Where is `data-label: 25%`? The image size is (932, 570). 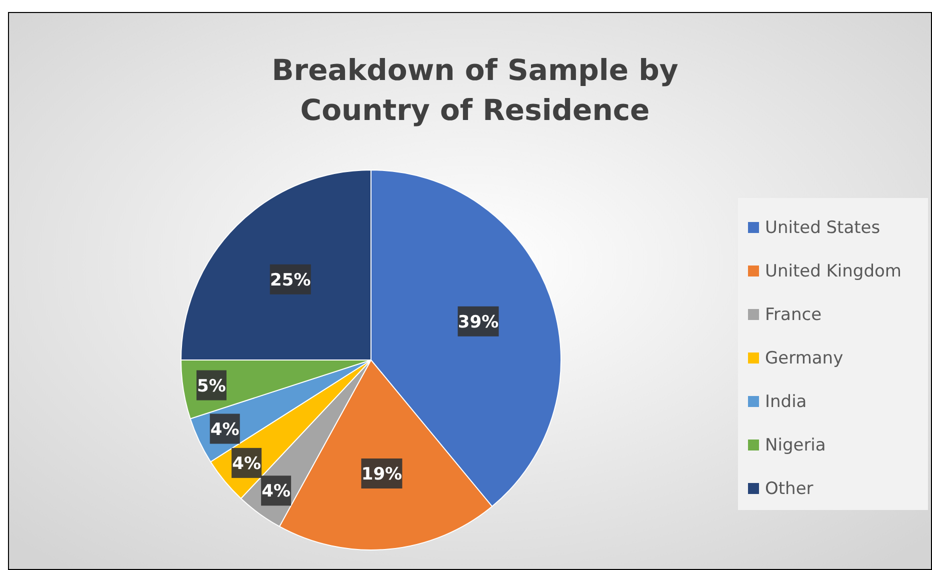
data-label: 25% is located at coordinates (290, 280).